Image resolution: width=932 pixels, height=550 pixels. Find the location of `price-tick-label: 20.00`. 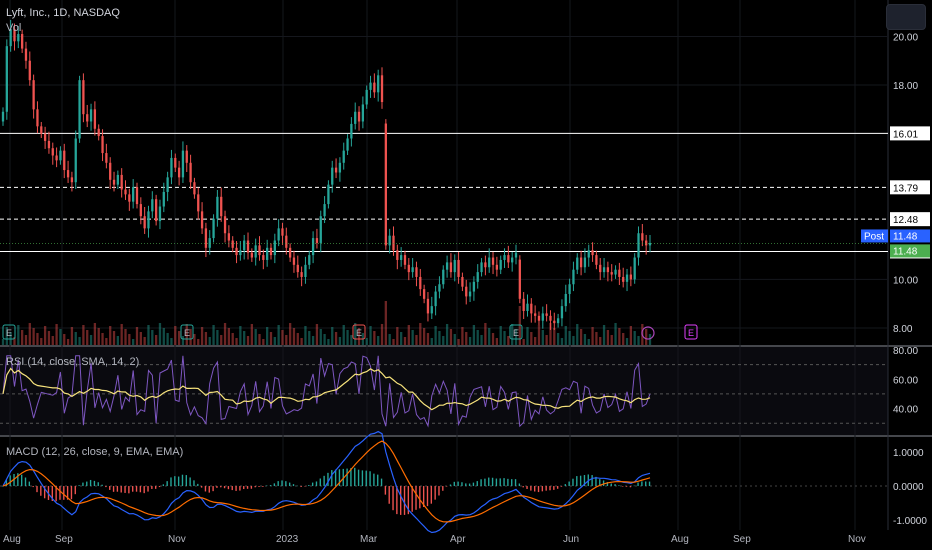

price-tick-label: 20.00 is located at coordinates (905, 37).